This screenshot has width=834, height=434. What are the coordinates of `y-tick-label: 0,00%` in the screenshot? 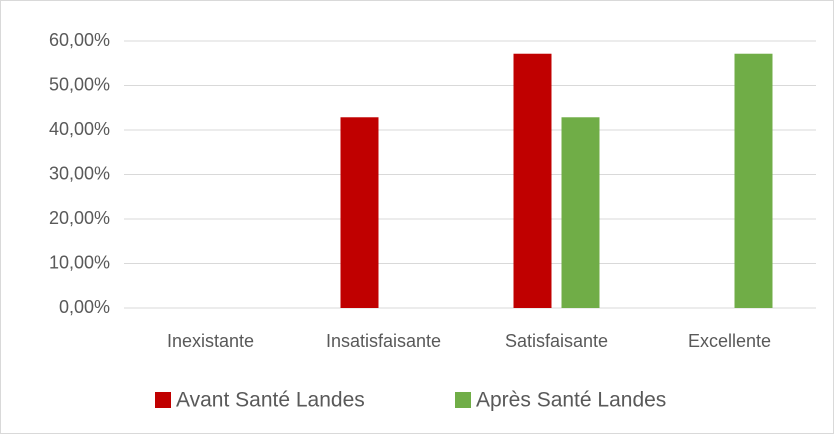 It's located at (84, 307).